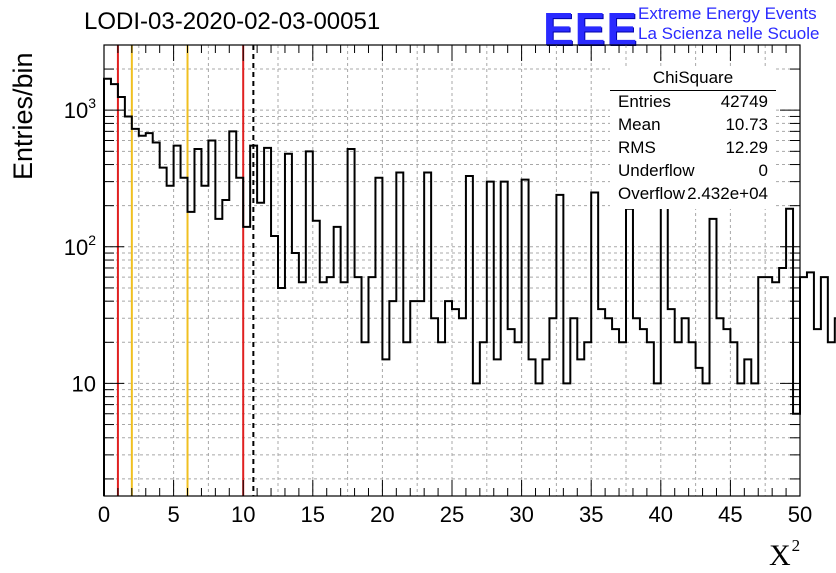  I want to click on stats-row: Underflow 0, so click(693, 172).